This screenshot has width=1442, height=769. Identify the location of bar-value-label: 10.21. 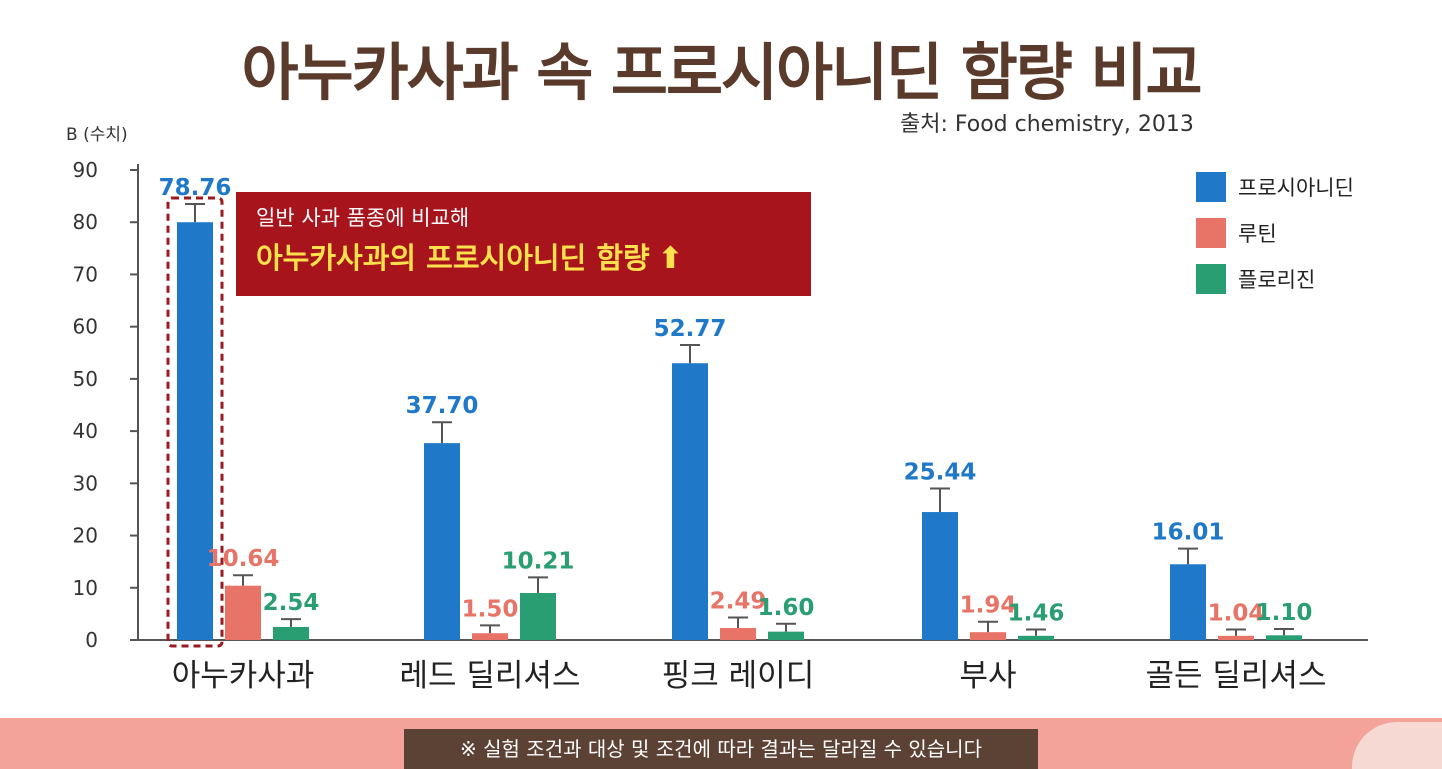
(538, 561).